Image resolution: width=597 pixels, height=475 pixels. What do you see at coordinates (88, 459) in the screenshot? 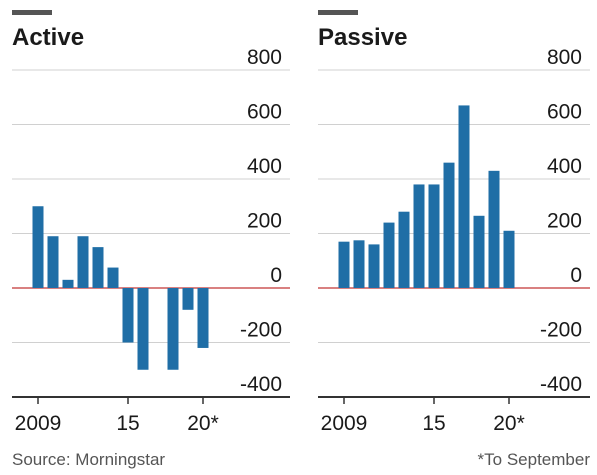
I see `source: Source: Morningstar` at bounding box center [88, 459].